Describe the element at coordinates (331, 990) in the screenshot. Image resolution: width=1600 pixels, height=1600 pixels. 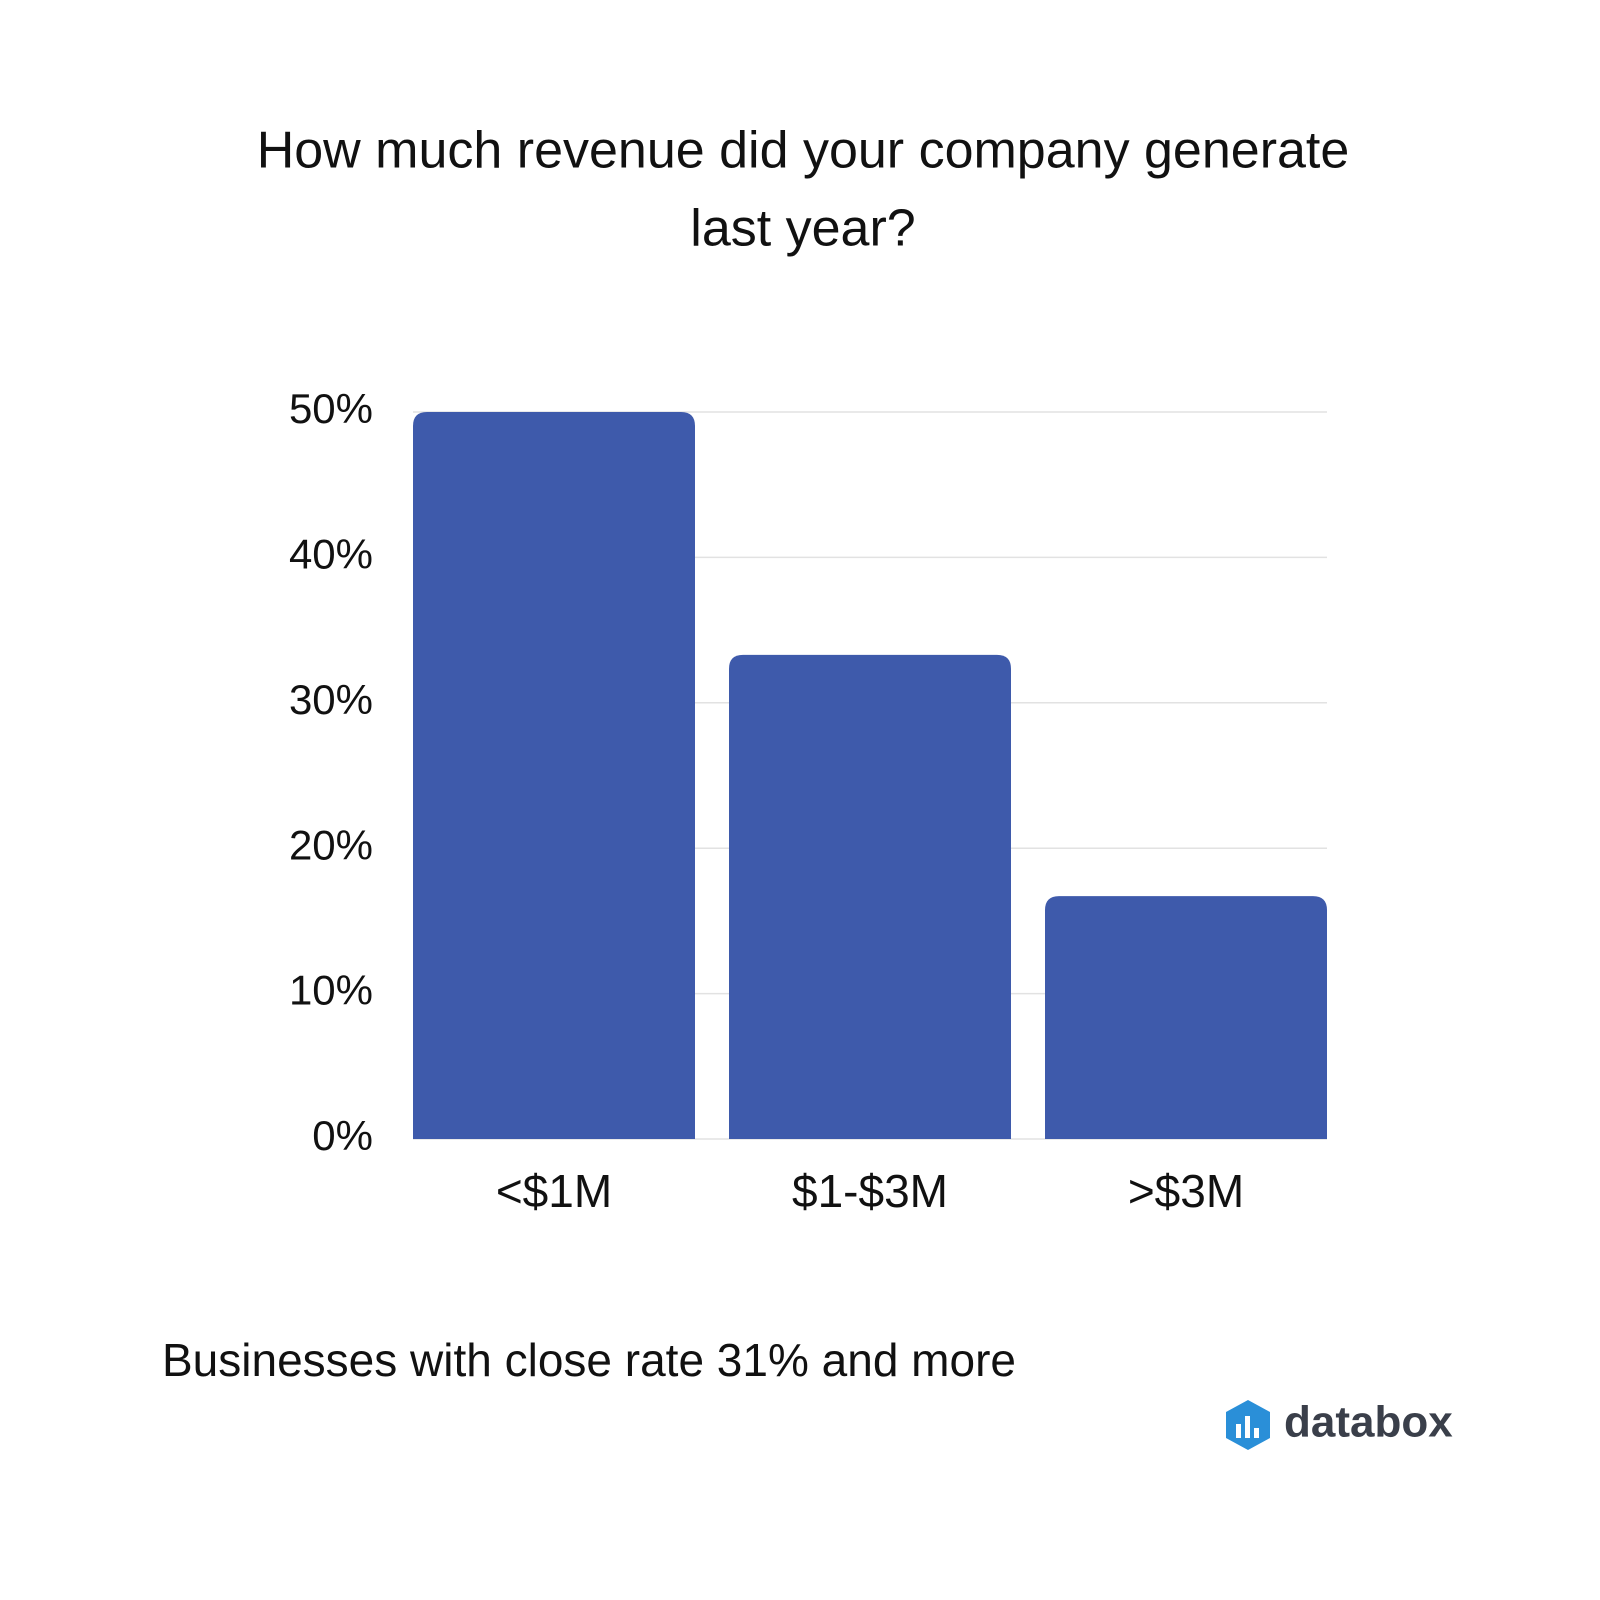
I see `y-tick-label: 10%` at that location.